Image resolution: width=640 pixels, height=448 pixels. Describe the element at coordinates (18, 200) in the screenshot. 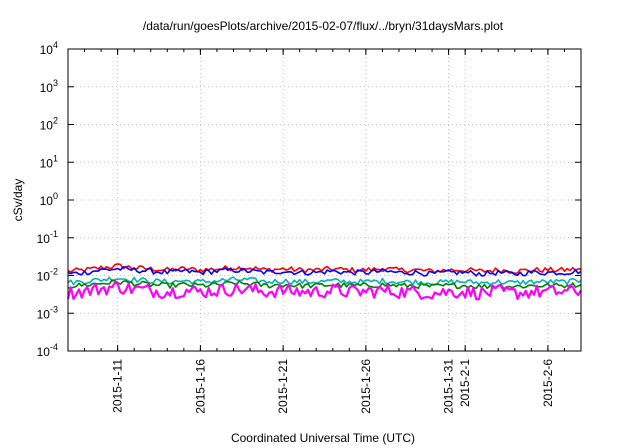

I see `y-axis-label: cSv/day` at that location.